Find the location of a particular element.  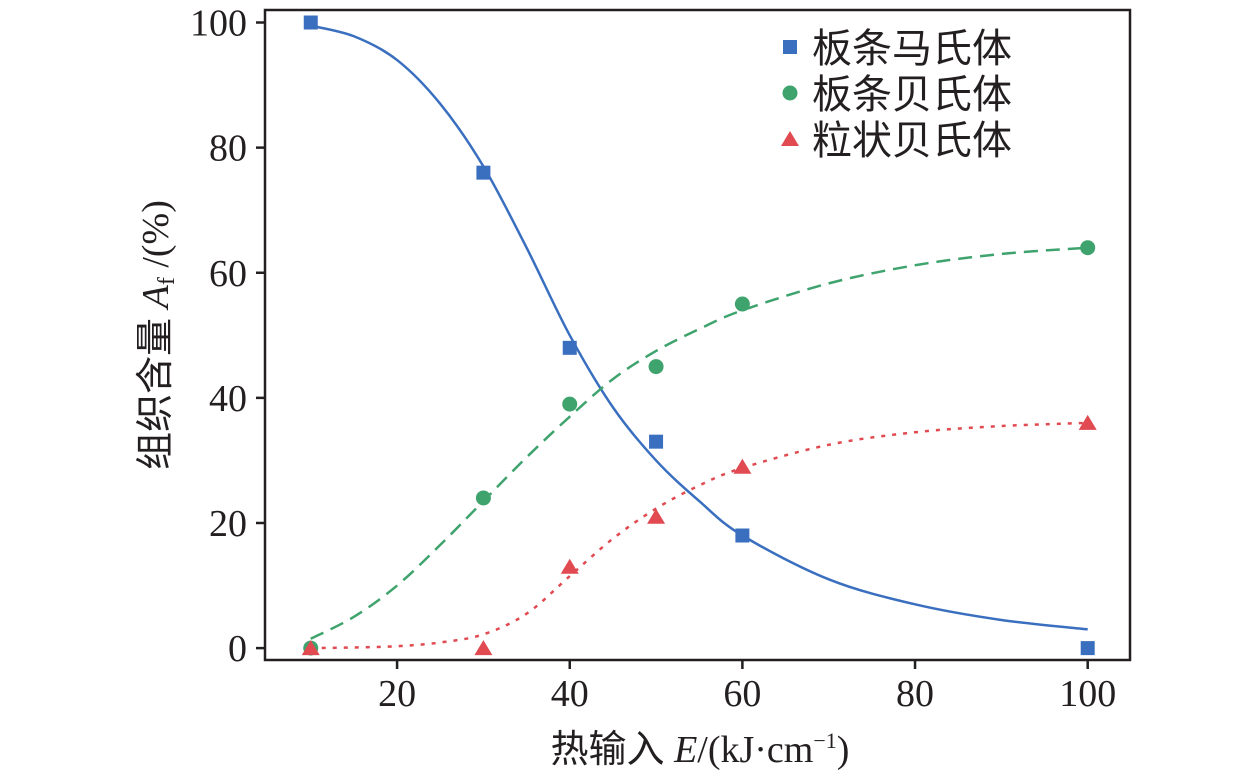

y-axis-label: 组织含量 Af /(%) is located at coordinates (157, 335).